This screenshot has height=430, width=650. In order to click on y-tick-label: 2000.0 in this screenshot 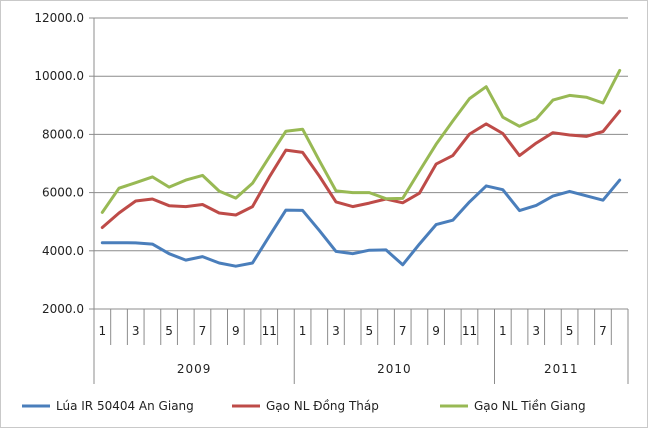, I will do `click(63, 309)`.